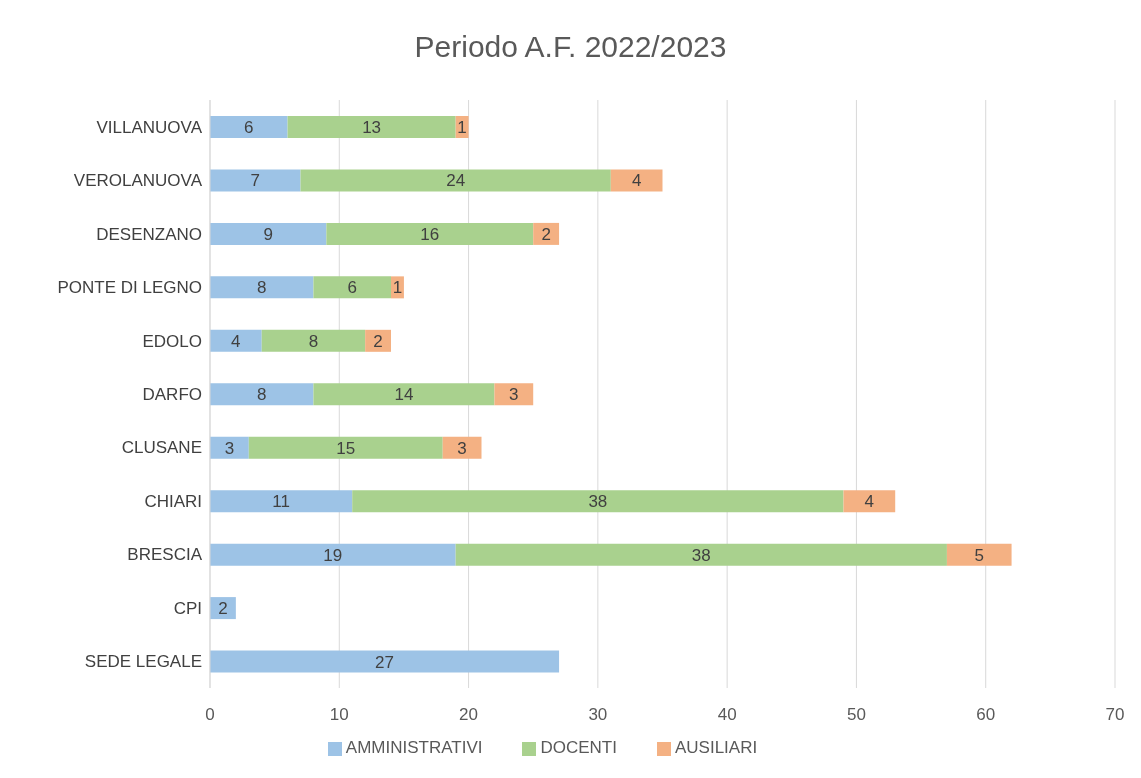 This screenshot has height=778, width=1141. I want to click on legend-label: AMMINISTRATIVI, so click(414, 747).